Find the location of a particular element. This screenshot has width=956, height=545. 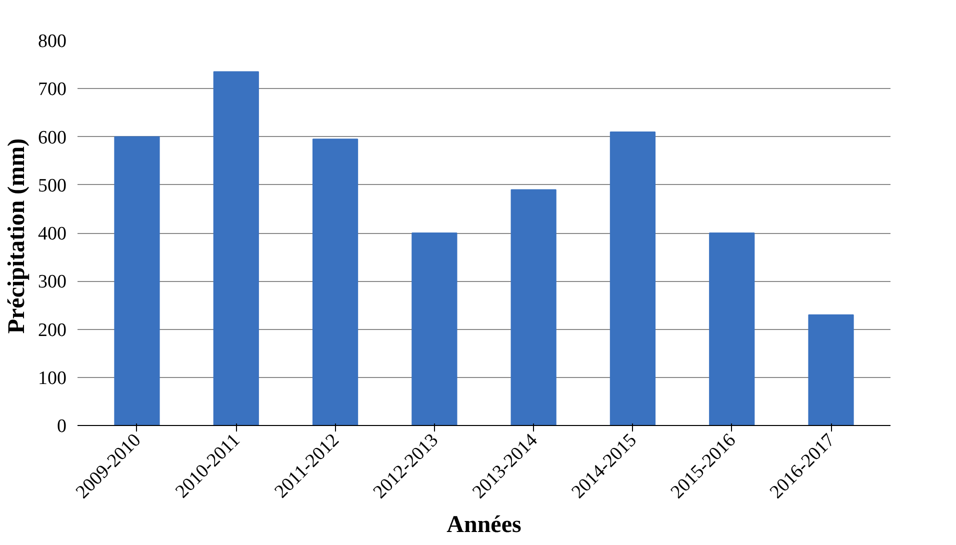

y-tick-label: 700 is located at coordinates (52, 89).